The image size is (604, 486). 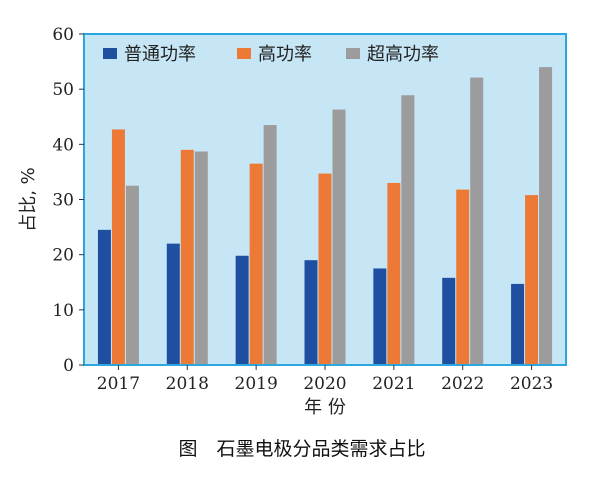 What do you see at coordinates (118, 384) in the screenshot?
I see `x-tick-label: 2017` at bounding box center [118, 384].